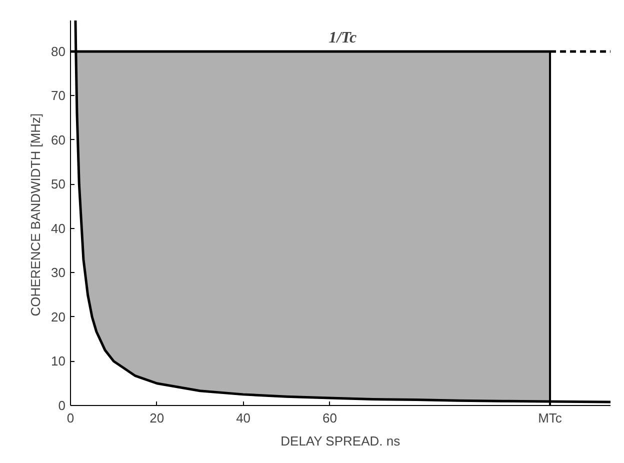  What do you see at coordinates (342, 37) in the screenshot?
I see `annotation: 1/Tc` at bounding box center [342, 37].